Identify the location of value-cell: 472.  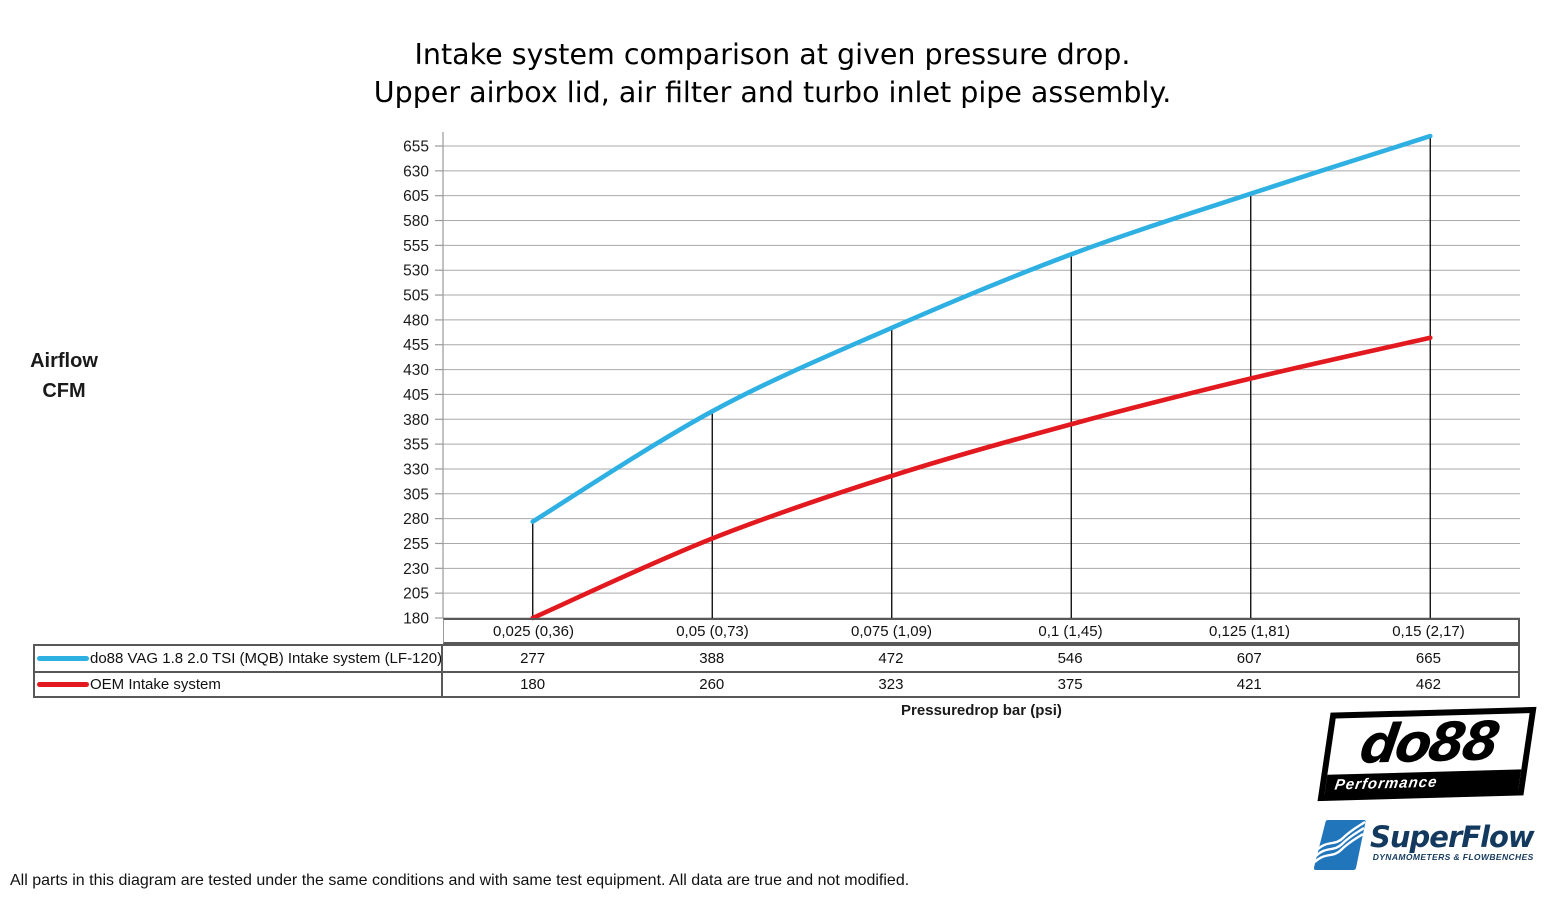
(891, 658).